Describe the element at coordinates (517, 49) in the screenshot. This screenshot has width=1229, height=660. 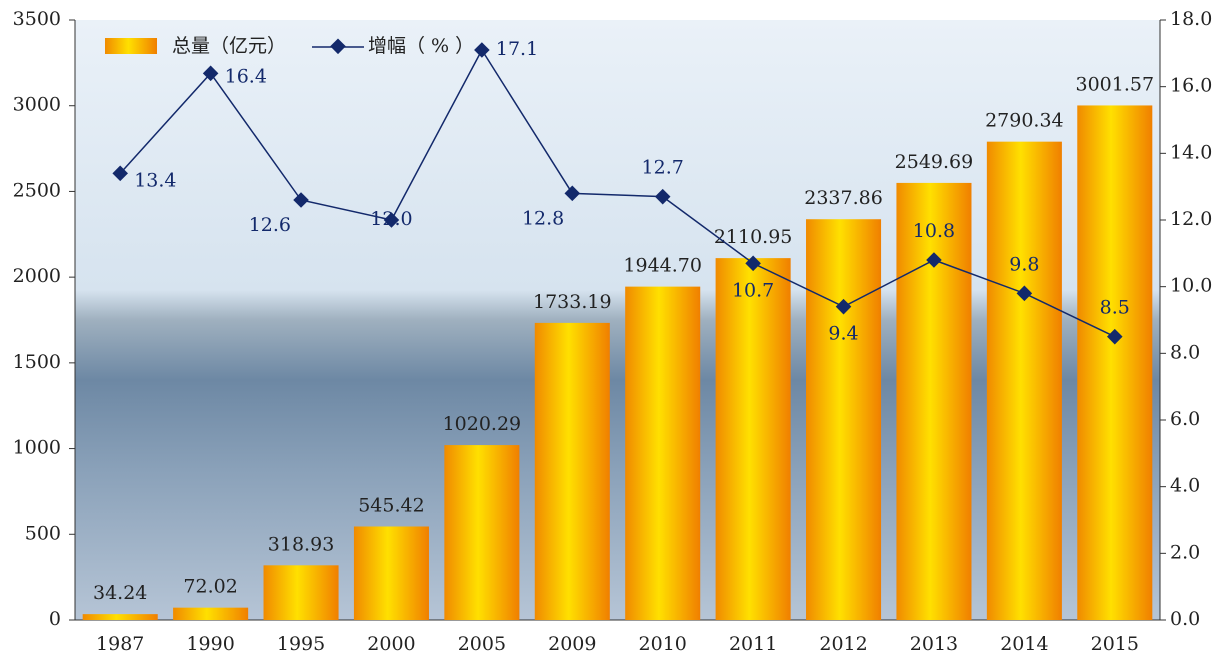
I see `line-value-label: 17.1` at that location.